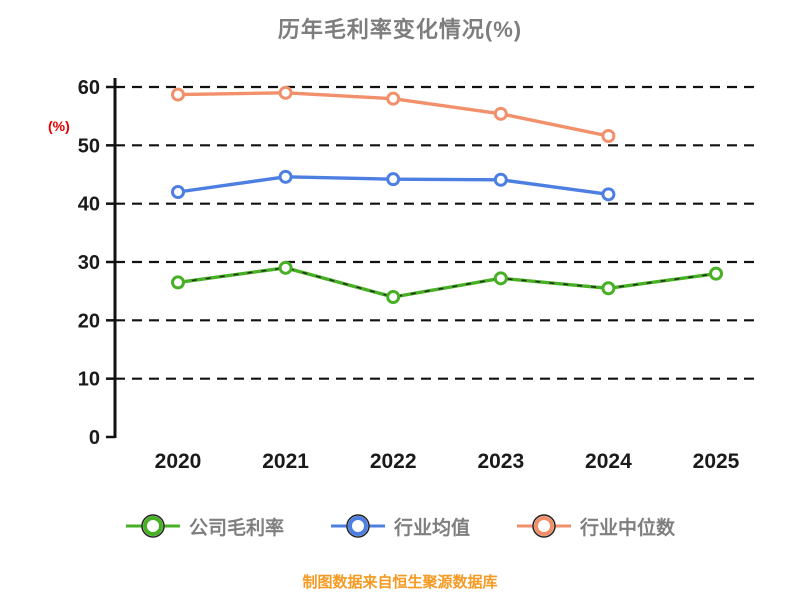 Image resolution: width=800 pixels, height=600 pixels. Describe the element at coordinates (89, 380) in the screenshot. I see `y-tick-label: 10` at that location.